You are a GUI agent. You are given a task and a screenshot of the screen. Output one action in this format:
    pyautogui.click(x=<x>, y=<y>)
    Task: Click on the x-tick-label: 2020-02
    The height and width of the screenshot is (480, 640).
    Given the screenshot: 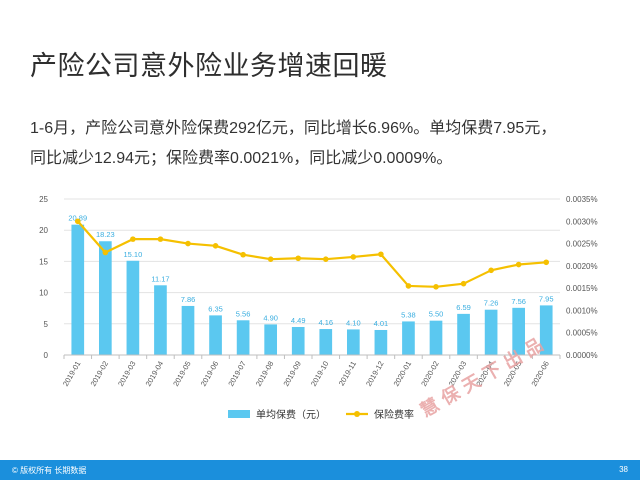 What is the action you would take?
    pyautogui.click(x=430, y=374)
    